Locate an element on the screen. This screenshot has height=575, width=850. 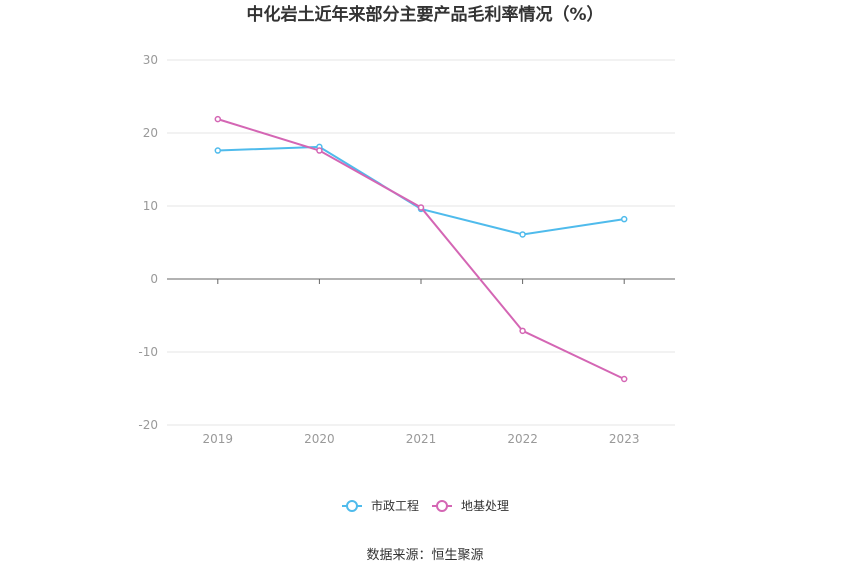
legend-item-series-1: 市政工程 is located at coordinates (380, 505).